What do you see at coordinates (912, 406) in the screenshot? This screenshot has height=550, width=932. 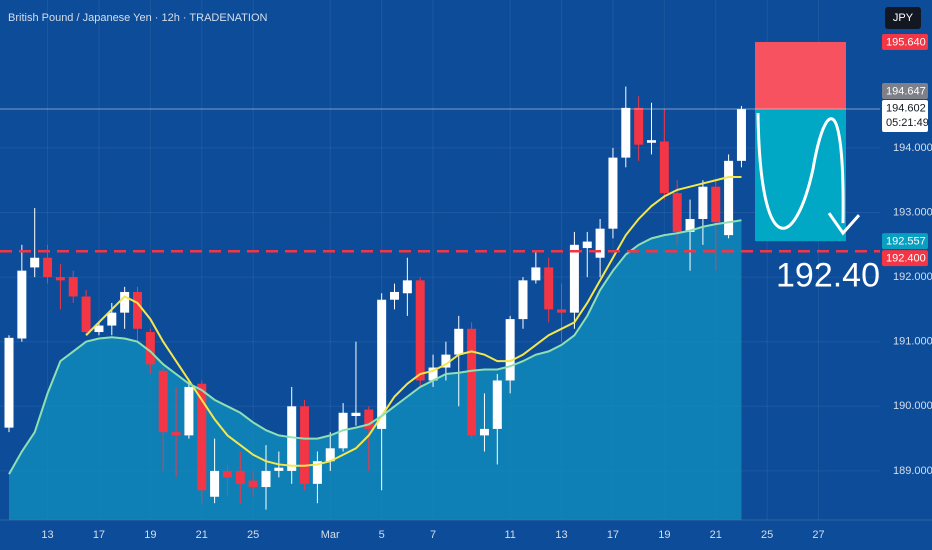 I see `y-tick-label: 190.000` at bounding box center [912, 406].